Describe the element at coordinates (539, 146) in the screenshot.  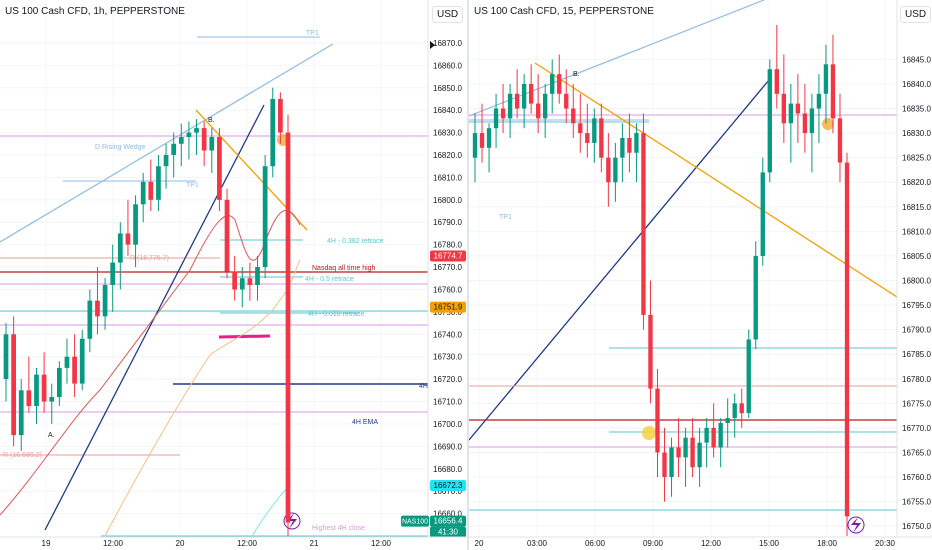
I see `right-chart-labels: TP1 B.` at that location.